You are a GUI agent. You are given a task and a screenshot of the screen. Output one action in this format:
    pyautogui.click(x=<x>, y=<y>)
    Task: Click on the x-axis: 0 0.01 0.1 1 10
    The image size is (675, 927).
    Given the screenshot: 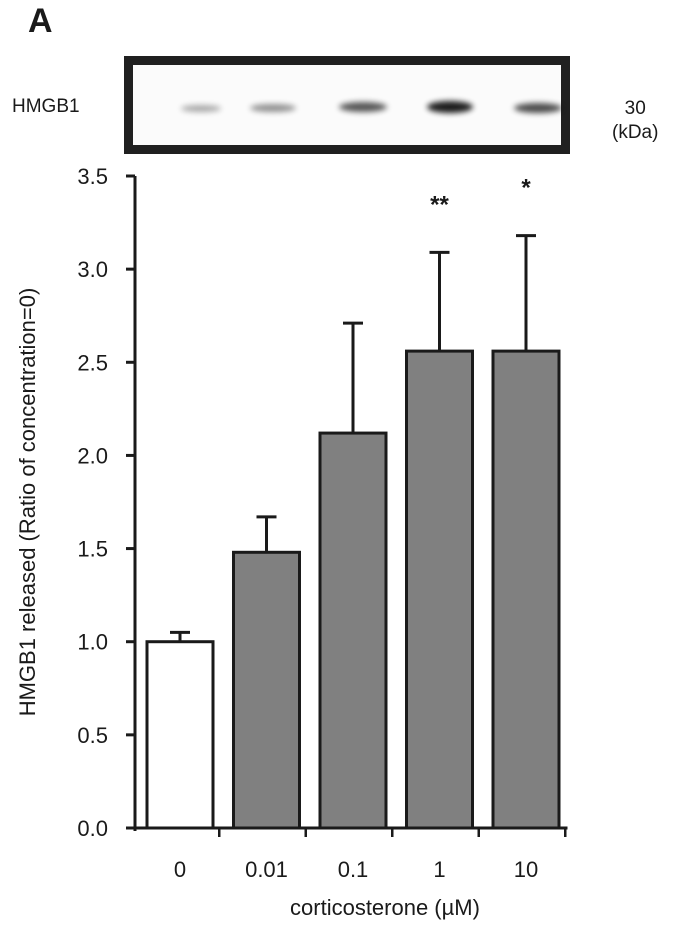 What is the action you would take?
    pyautogui.click(x=351, y=854)
    